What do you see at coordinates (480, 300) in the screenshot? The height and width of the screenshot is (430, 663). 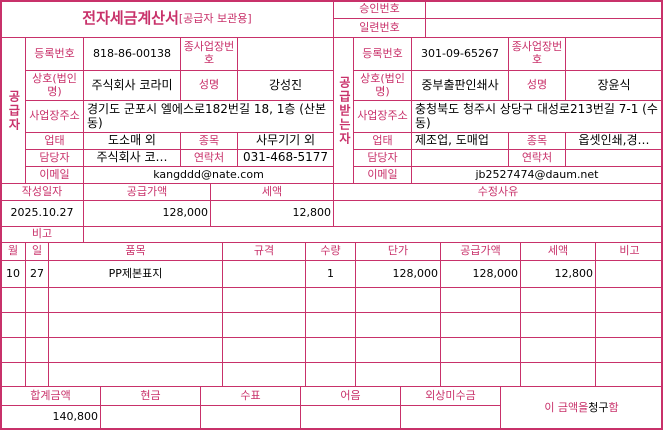 I see `item-row-2-supply-amount` at bounding box center [480, 300].